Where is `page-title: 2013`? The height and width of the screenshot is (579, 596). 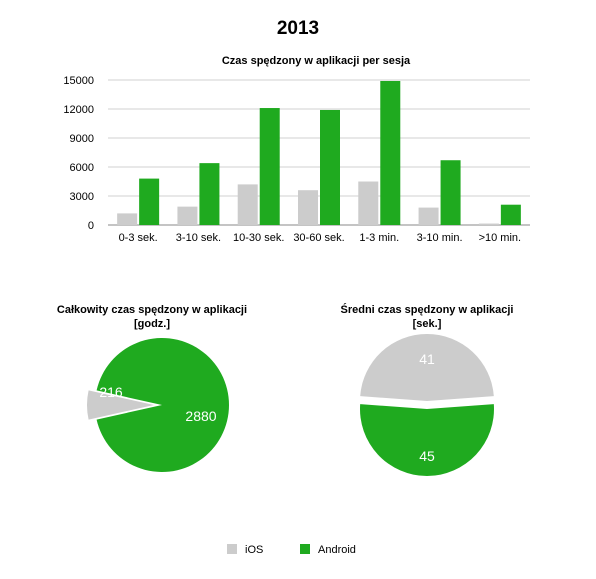 page-title: 2013 is located at coordinates (298, 28).